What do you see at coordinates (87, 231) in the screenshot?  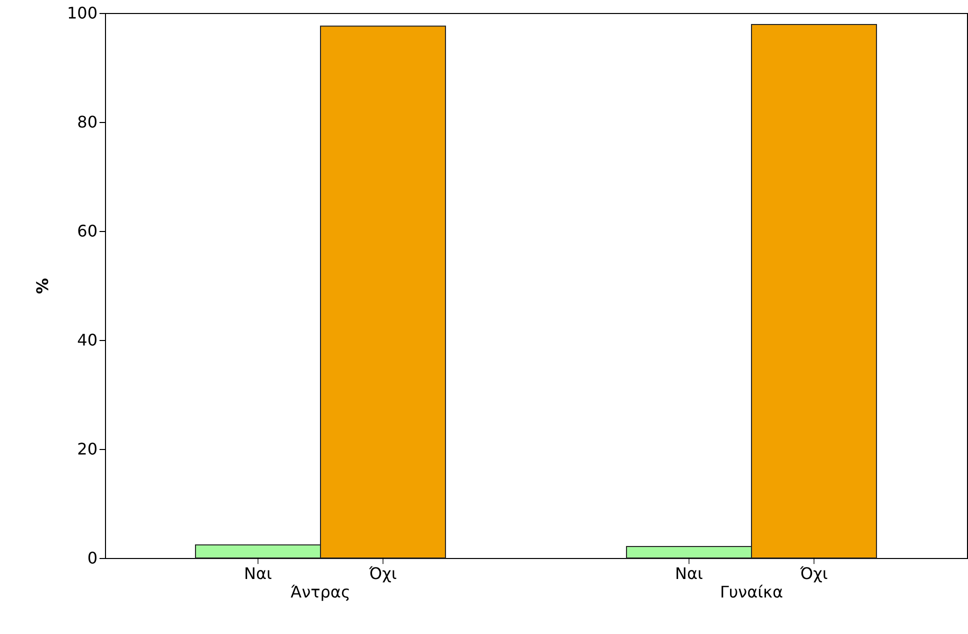 I see `y-tick-label: 60` at bounding box center [87, 231].